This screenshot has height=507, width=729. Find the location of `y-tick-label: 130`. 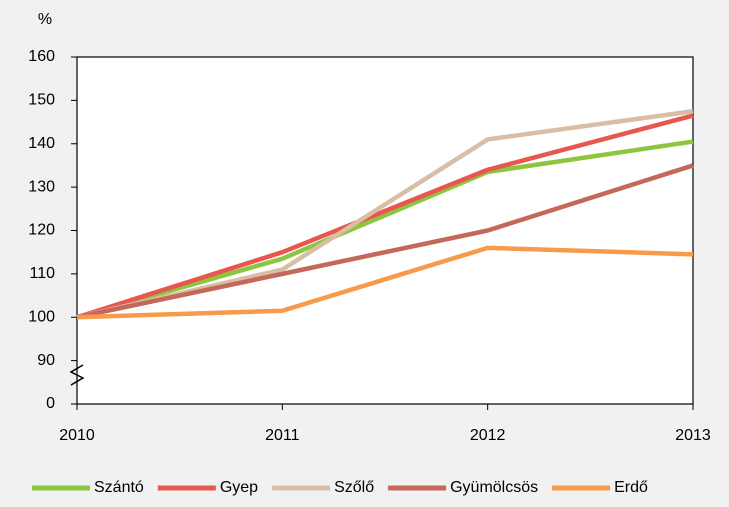

y-tick-label: 130 is located at coordinates (41, 186).